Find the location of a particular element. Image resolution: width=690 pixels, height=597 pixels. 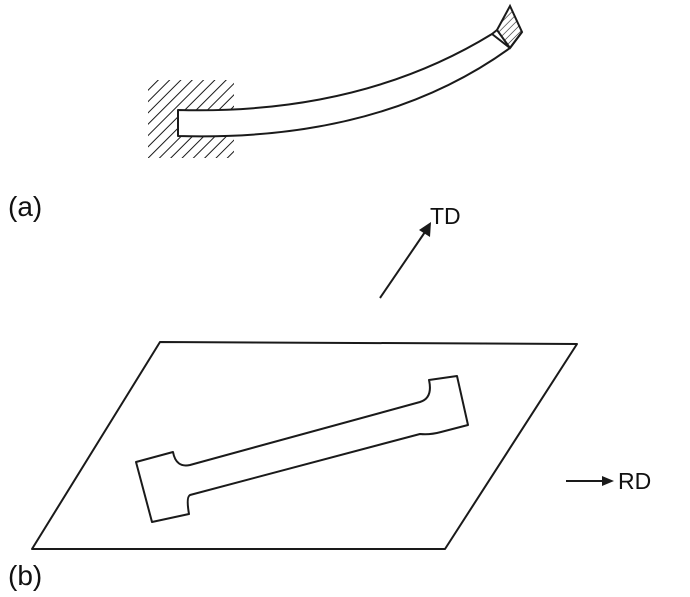

tensile-specimen is located at coordinates (302, 449).